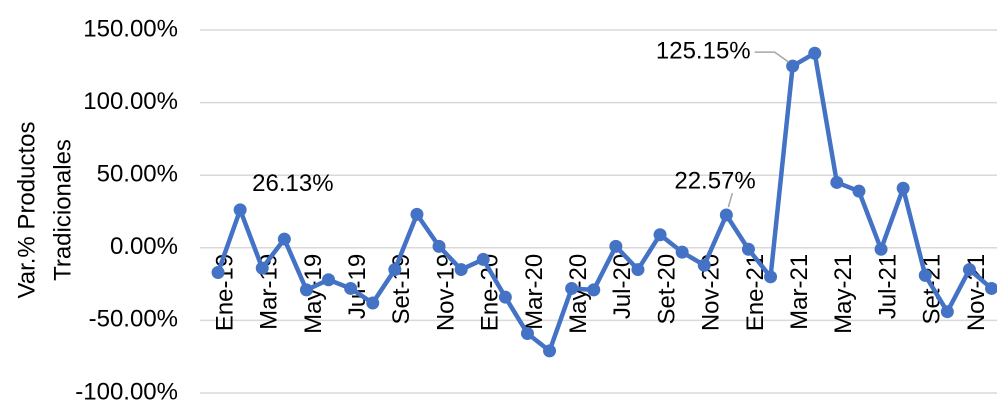 The width and height of the screenshot is (997, 406). What do you see at coordinates (887, 286) in the screenshot?
I see `x-tick-label: Jul-21` at bounding box center [887, 286].